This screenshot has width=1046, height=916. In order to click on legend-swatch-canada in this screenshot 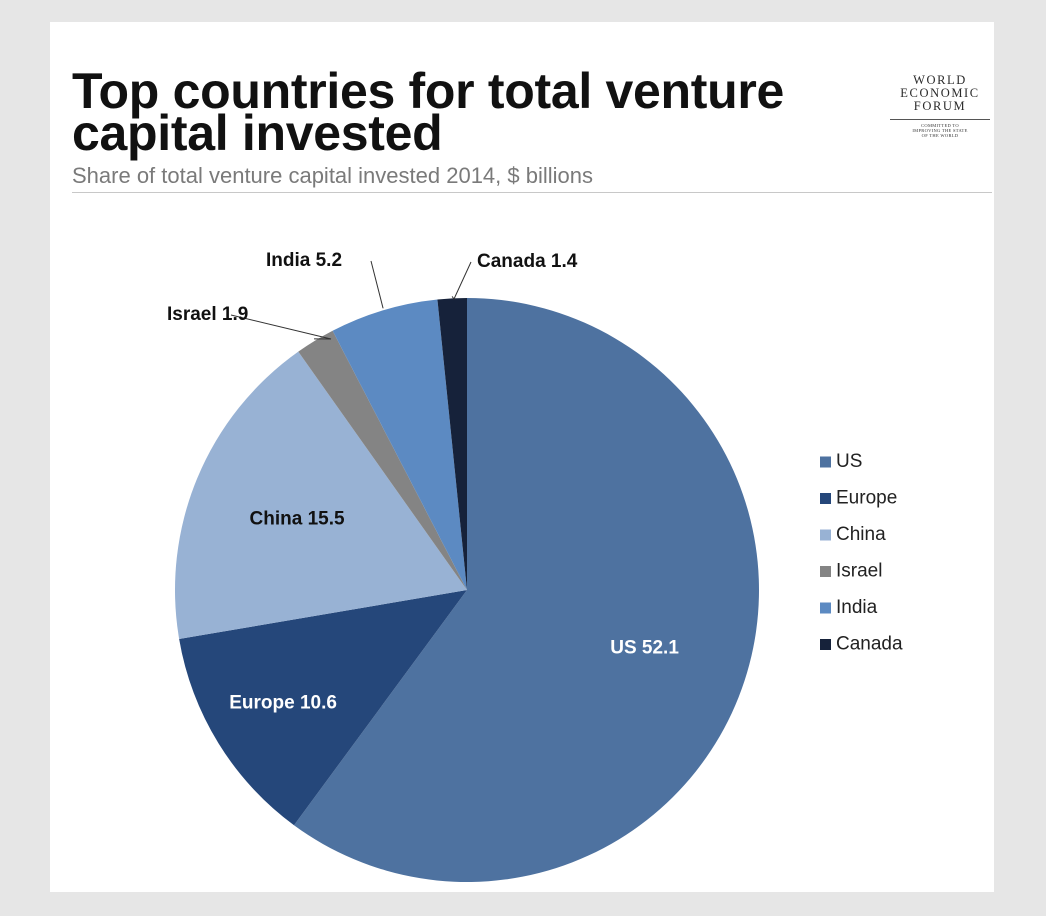, I will do `click(825, 644)`.